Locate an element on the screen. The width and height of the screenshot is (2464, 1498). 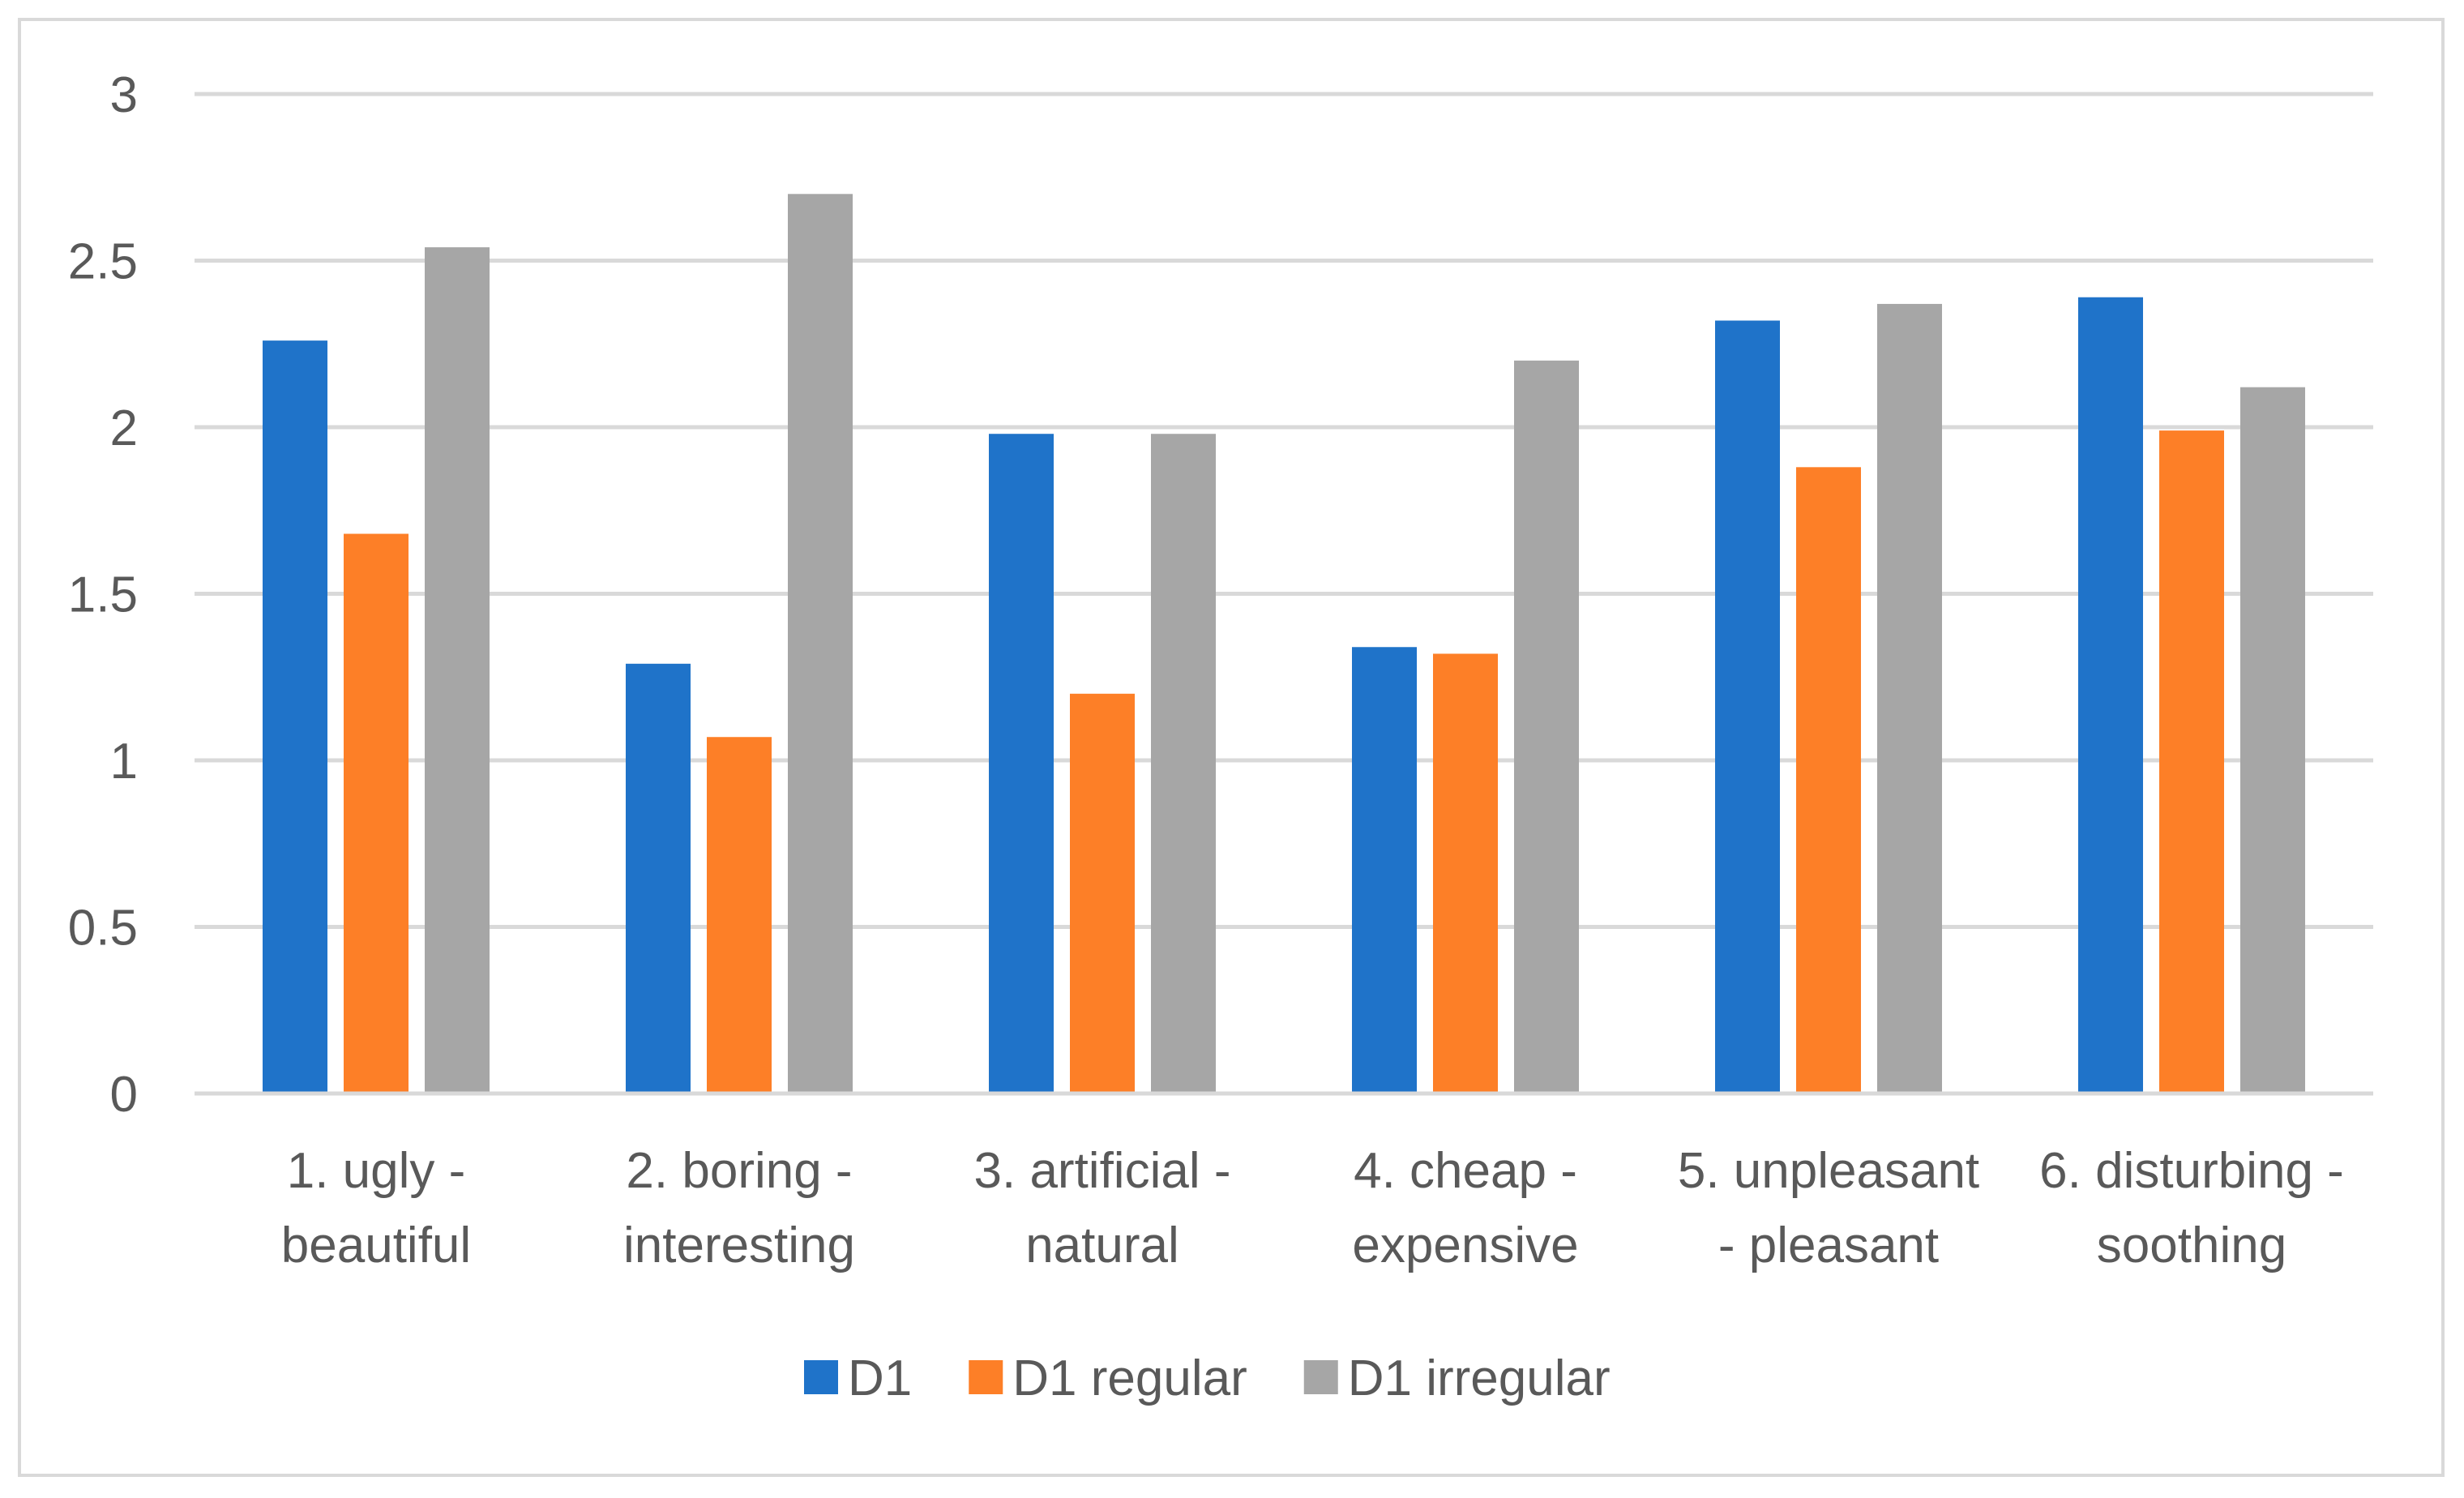
y-tick-label: 1 is located at coordinates (124, 762).